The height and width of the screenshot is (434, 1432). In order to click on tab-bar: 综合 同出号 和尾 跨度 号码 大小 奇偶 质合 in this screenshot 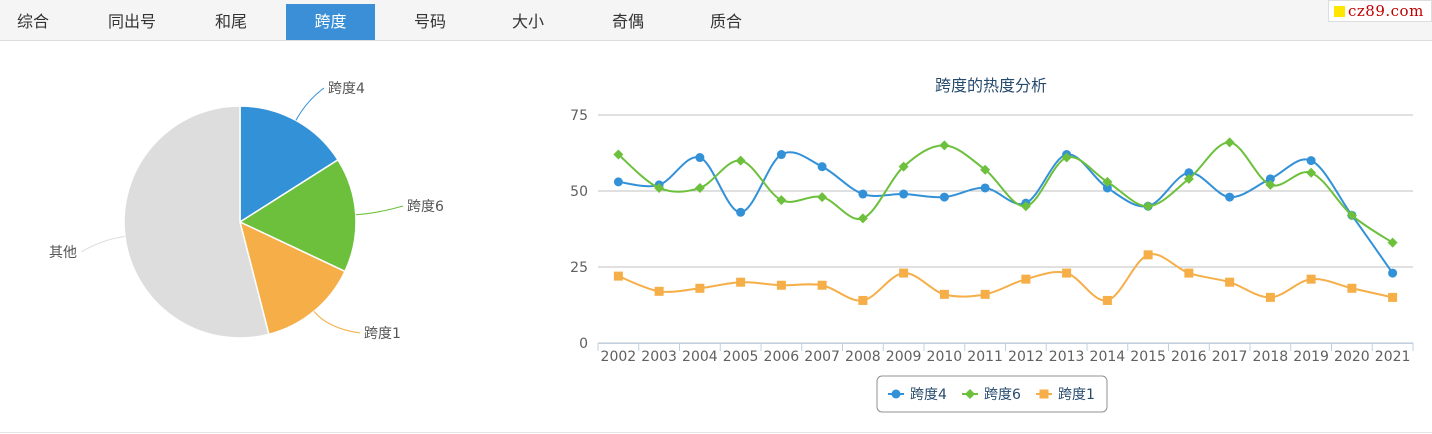, I will do `click(716, 20)`.